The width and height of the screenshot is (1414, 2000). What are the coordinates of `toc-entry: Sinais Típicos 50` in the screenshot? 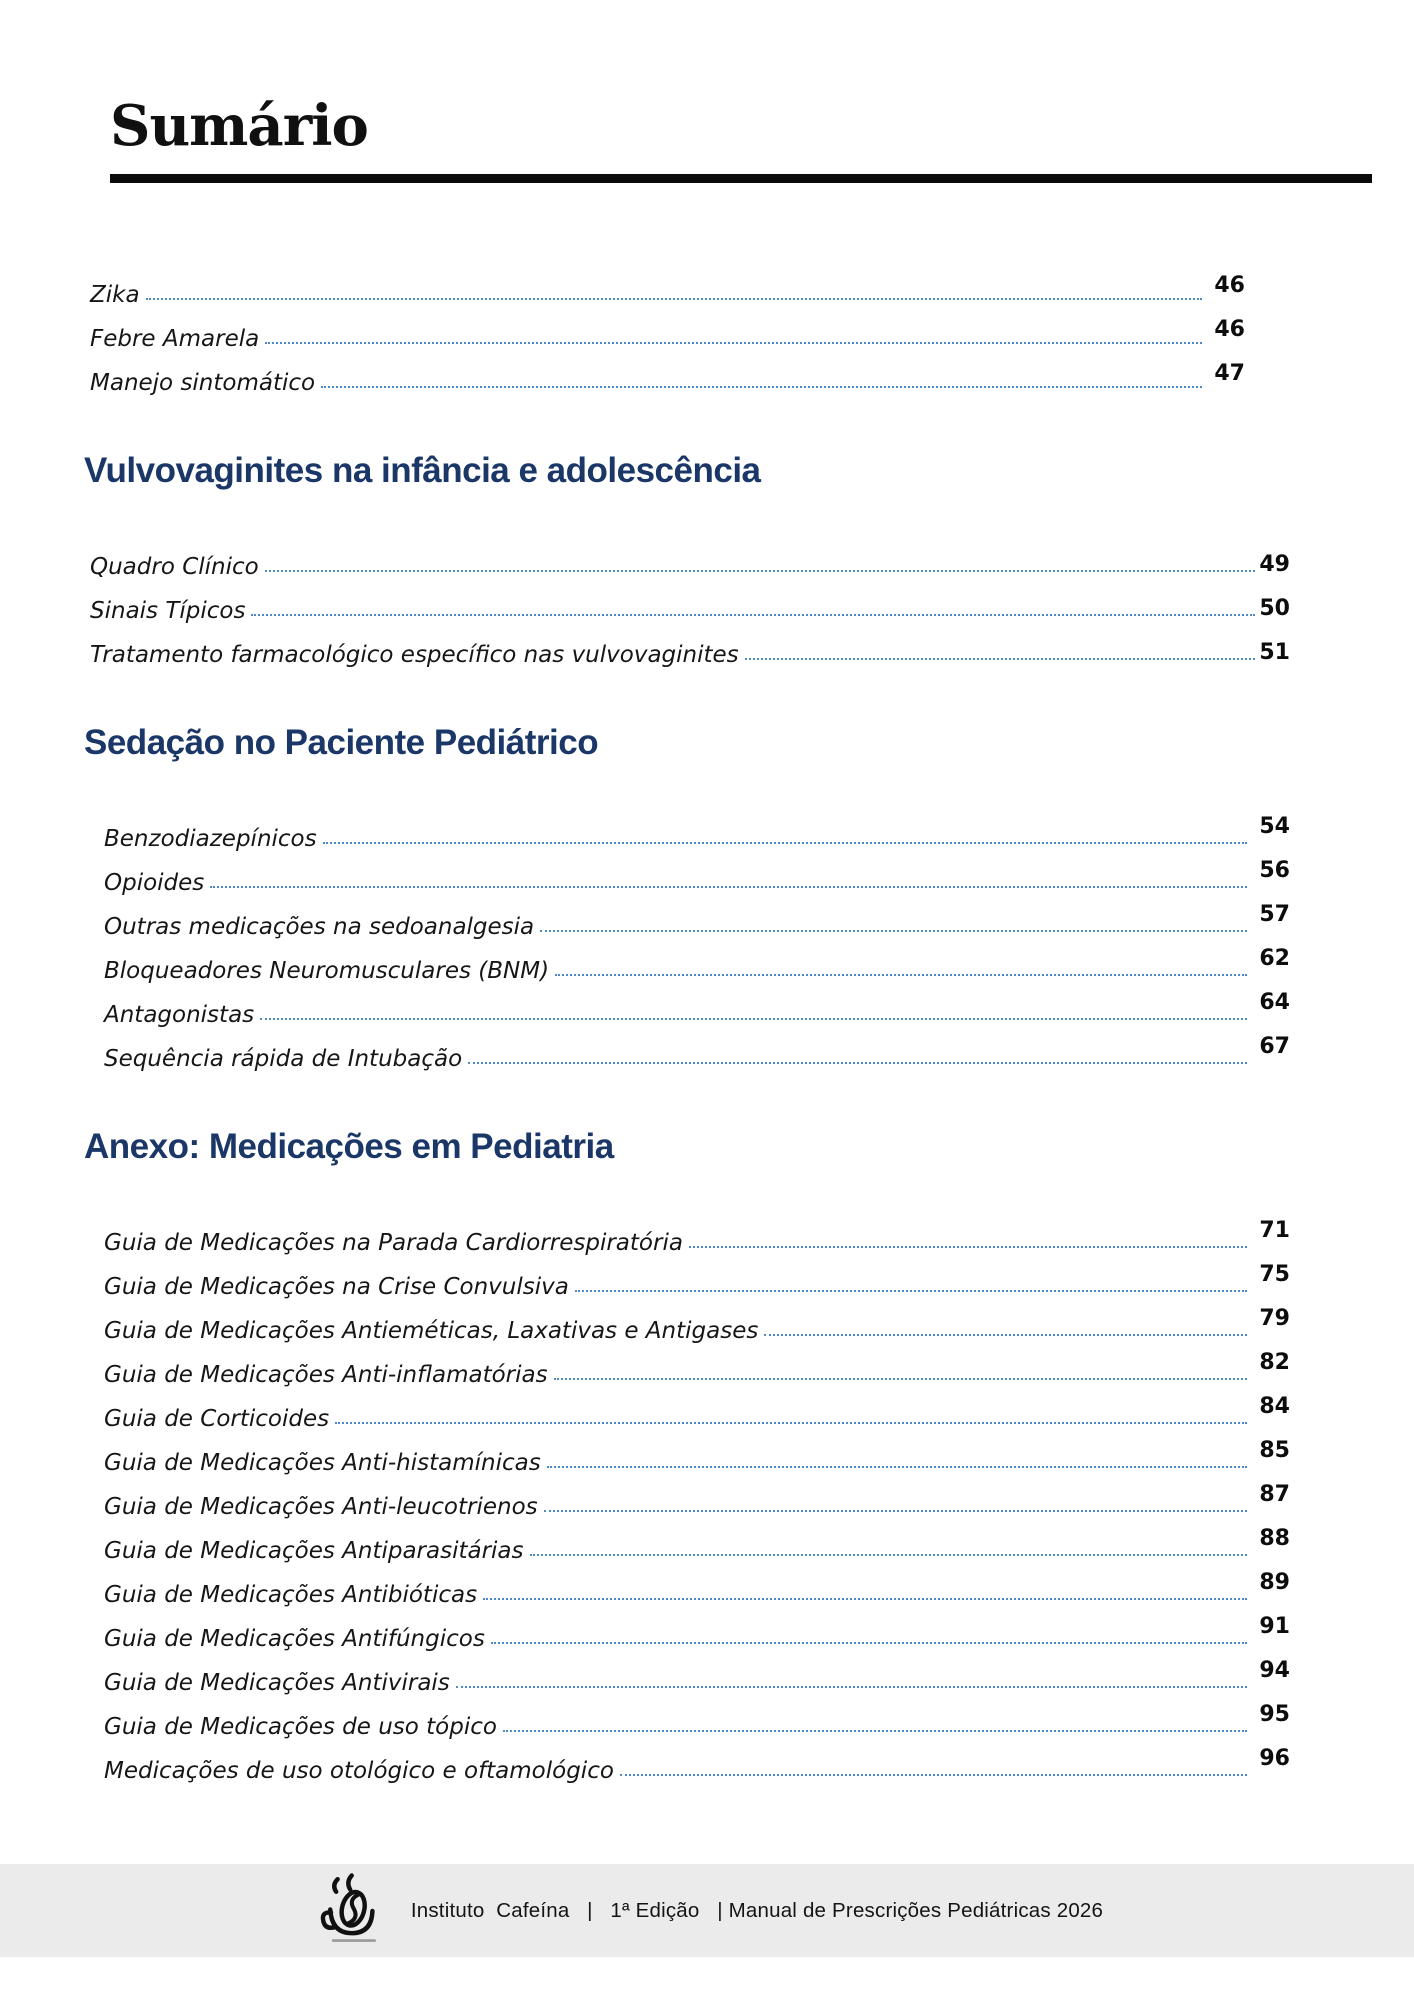 It's located at (690, 601).